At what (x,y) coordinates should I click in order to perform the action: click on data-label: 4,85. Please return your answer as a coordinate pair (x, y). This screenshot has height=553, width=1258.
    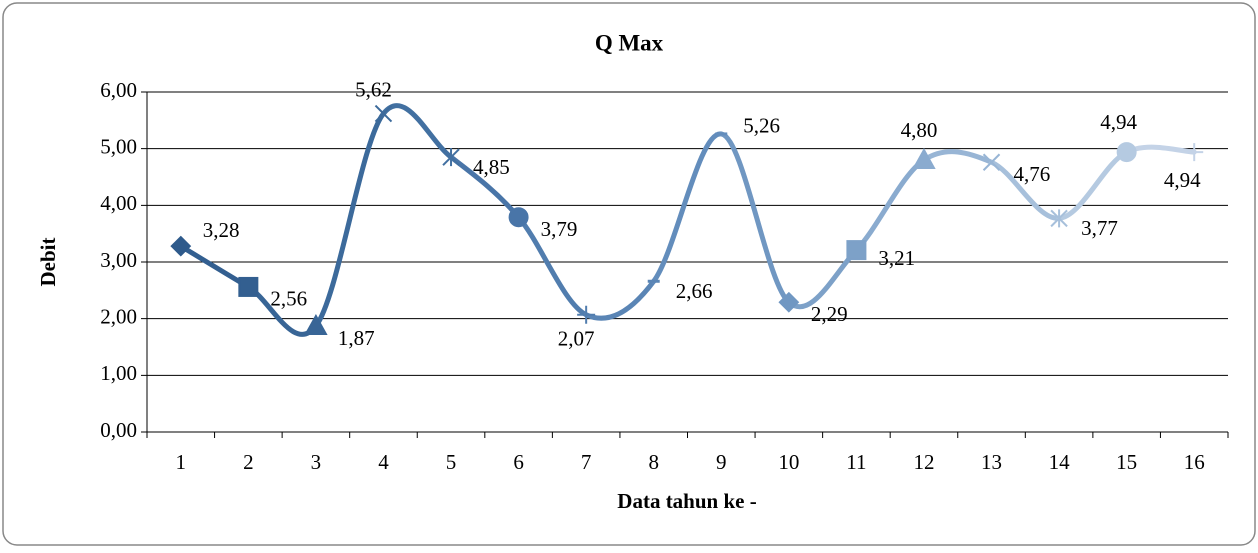
    Looking at the image, I should click on (491, 167).